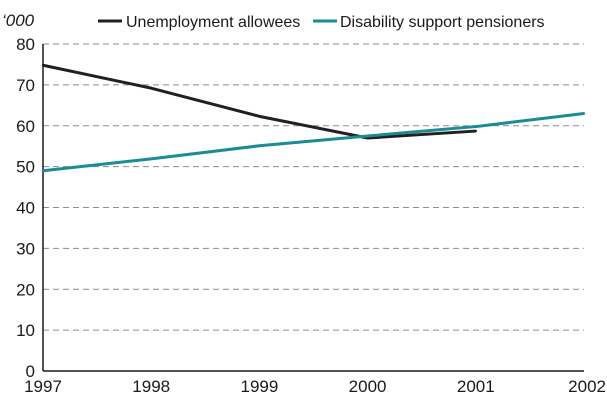  Describe the element at coordinates (43, 386) in the screenshot. I see `x-tick-label-1997: 1997` at that location.